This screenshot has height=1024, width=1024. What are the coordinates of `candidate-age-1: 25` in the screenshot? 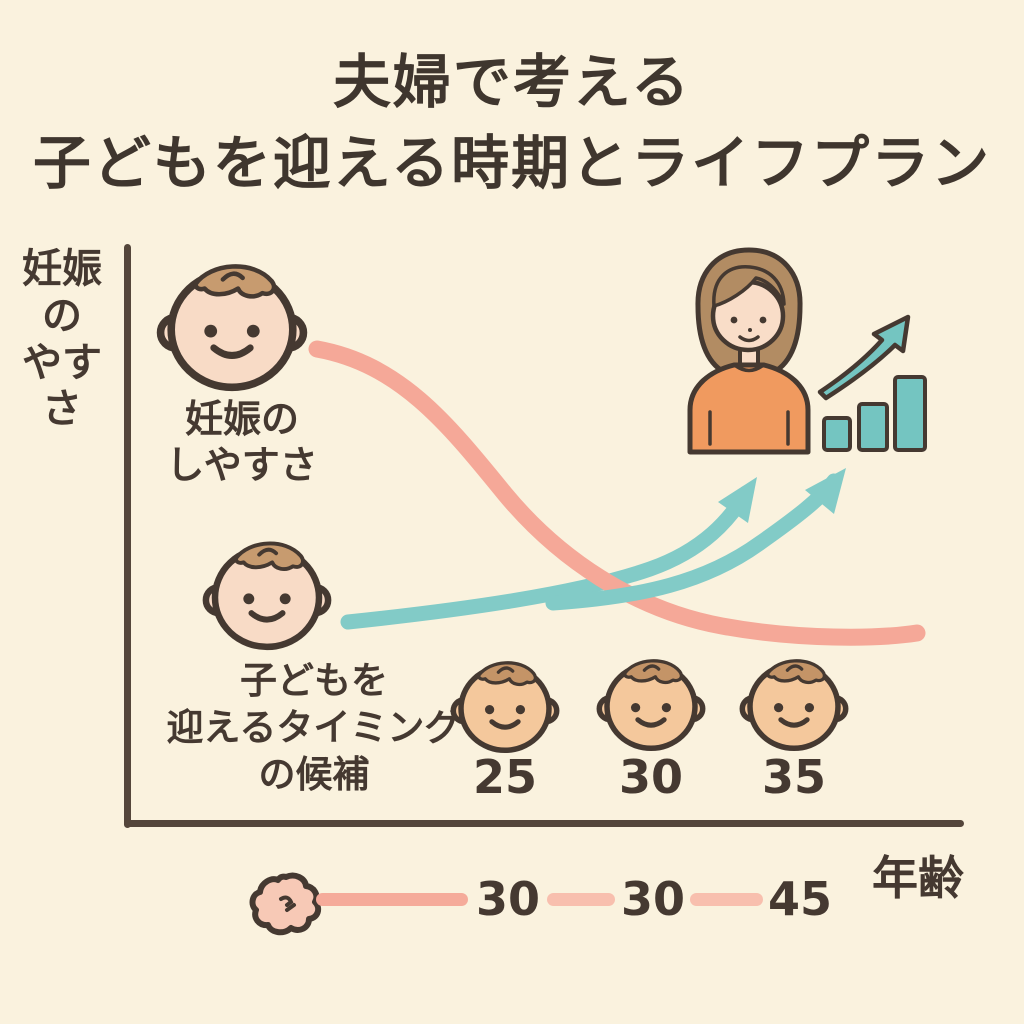 It's located at (504, 777).